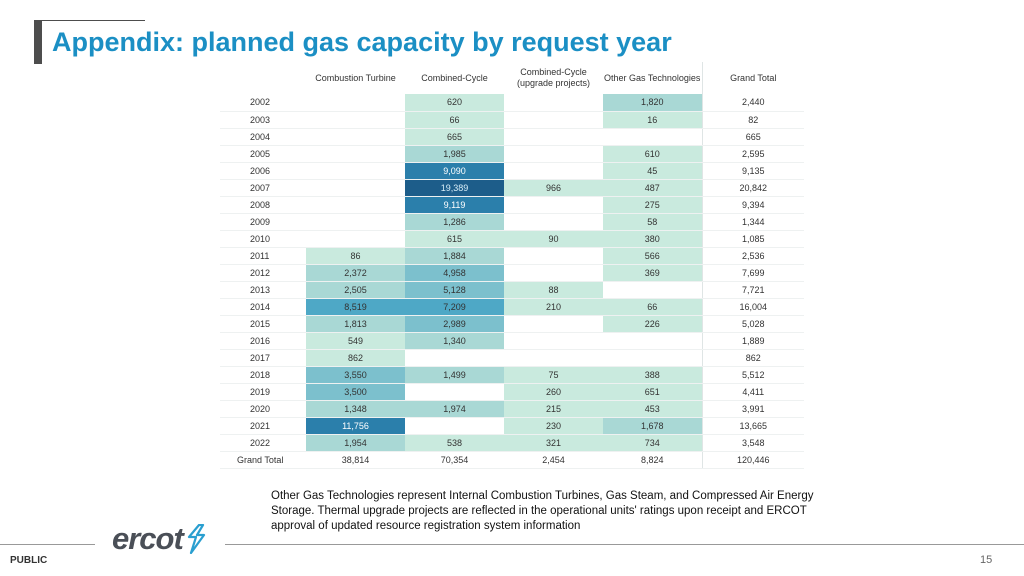 The width and height of the screenshot is (1024, 576). Describe the element at coordinates (263, 222) in the screenshot. I see `row-year-label: 2009` at that location.